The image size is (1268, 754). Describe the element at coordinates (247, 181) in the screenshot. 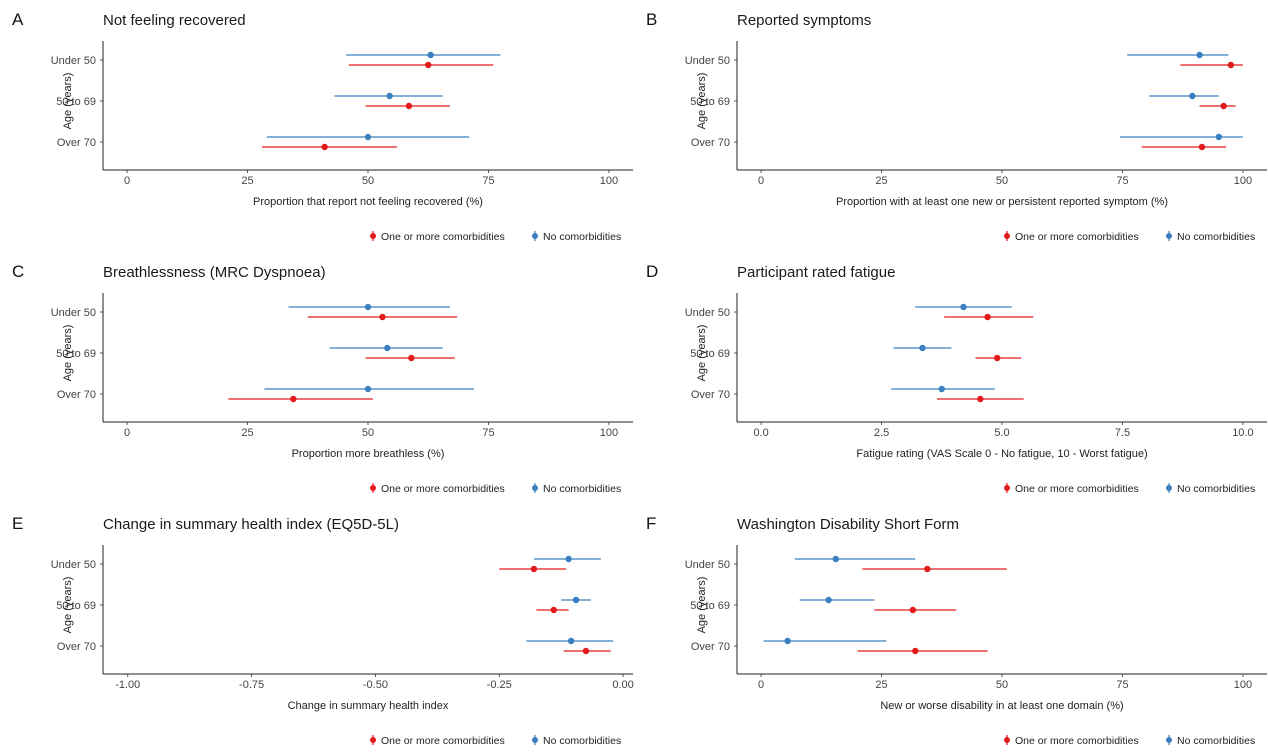

I see `x-tick-label: 25` at that location.